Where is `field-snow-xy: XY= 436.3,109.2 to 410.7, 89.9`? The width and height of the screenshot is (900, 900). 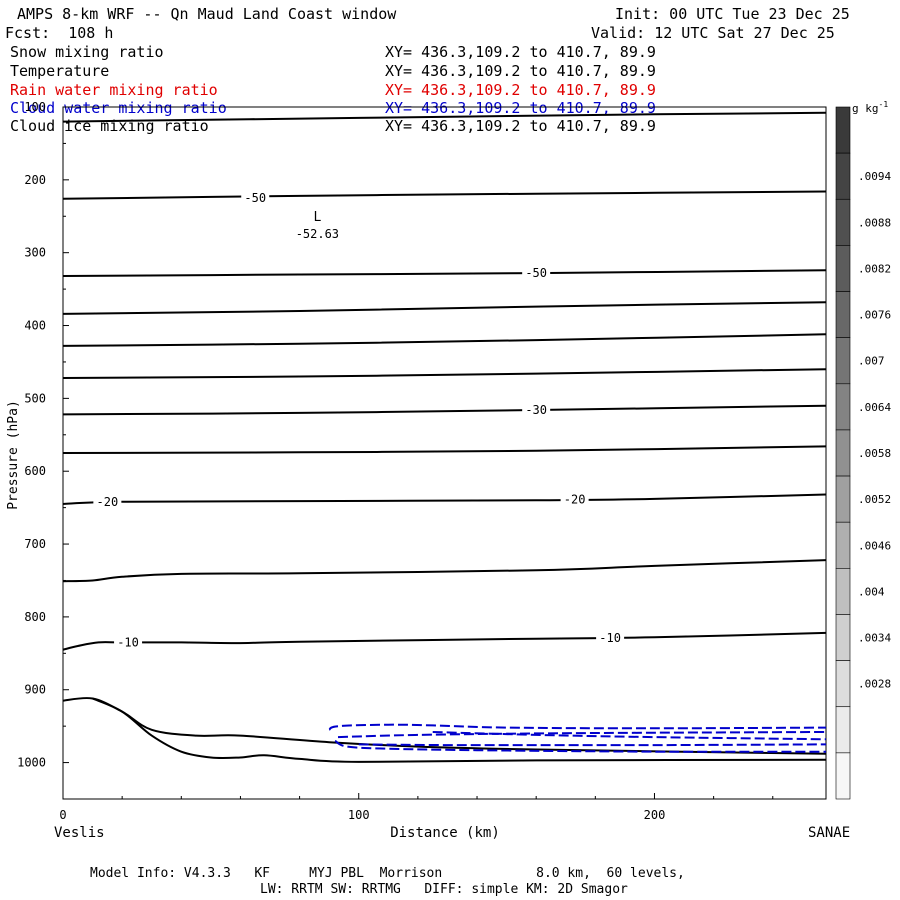 field-snow-xy: XY= 436.3,109.2 to 410.7, 89.9 is located at coordinates (520, 52).